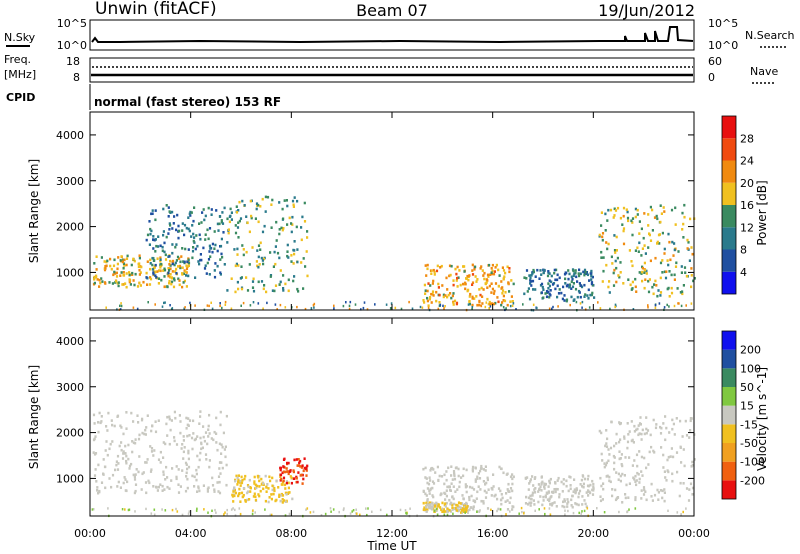  I want to click on velocity-colorbar-band, so click(729, 471).